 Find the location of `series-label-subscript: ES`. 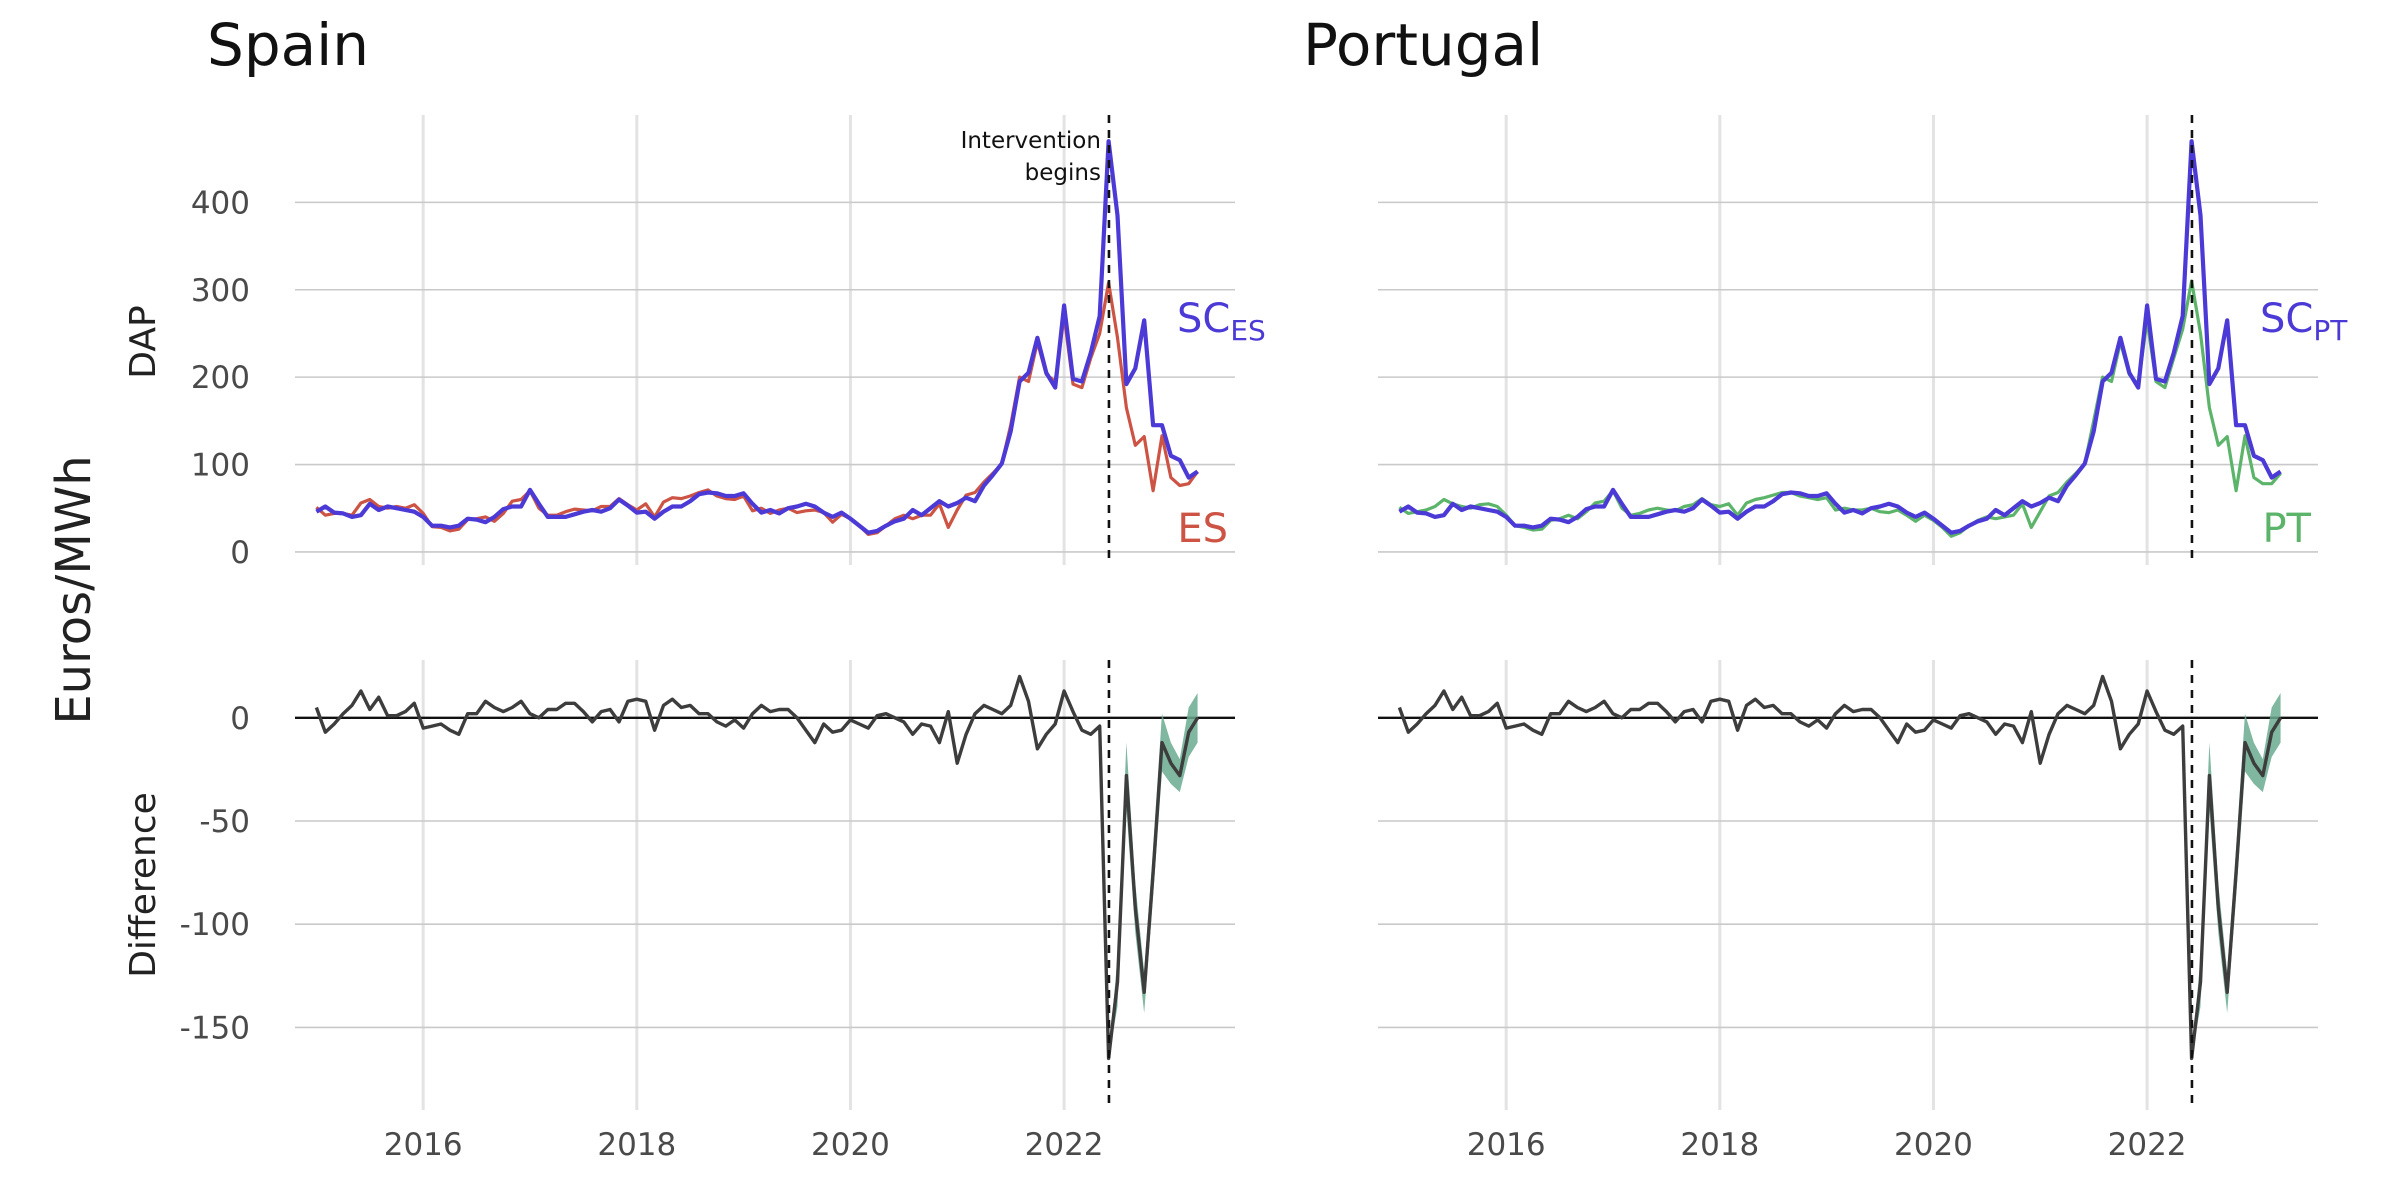

series-label-subscript: ES is located at coordinates (1247, 330).